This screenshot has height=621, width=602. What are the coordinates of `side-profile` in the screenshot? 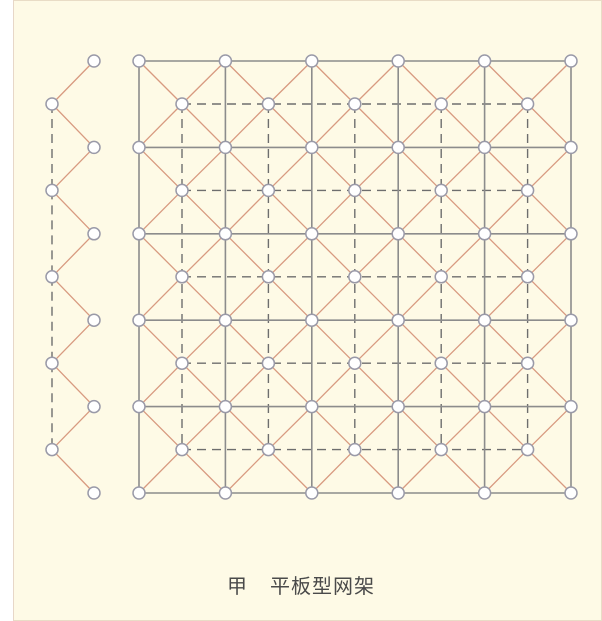 It's located at (73, 277).